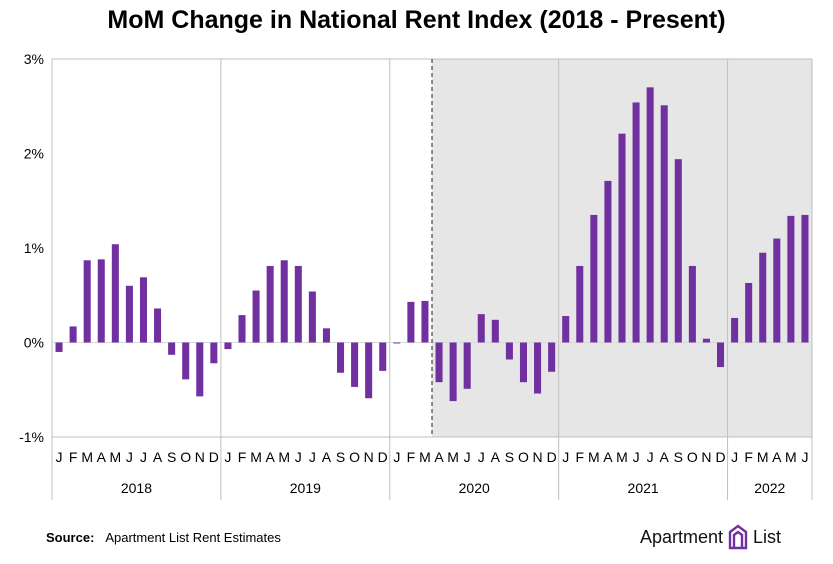 The height and width of the screenshot is (564, 833). I want to click on x-year-label: 2021, so click(643, 488).